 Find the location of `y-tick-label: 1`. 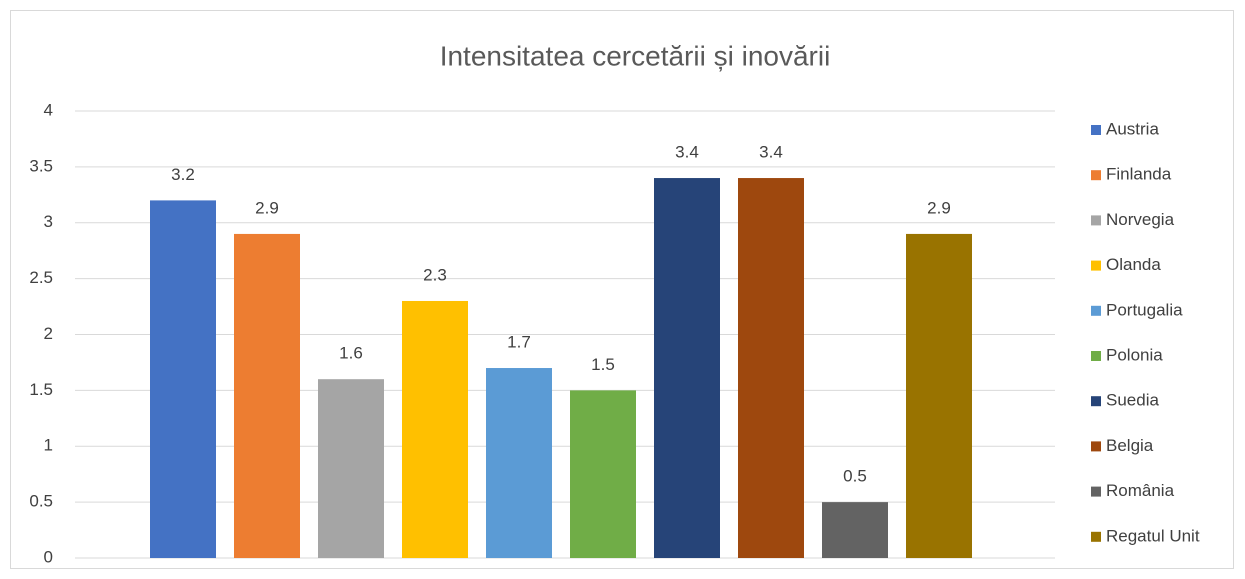

y-tick-label: 1 is located at coordinates (48, 445).